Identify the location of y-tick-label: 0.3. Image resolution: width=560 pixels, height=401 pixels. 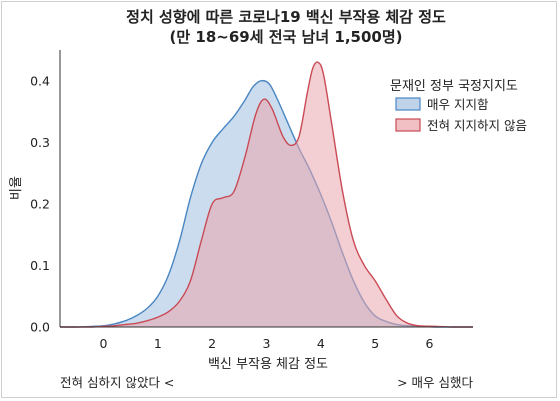
(40, 142).